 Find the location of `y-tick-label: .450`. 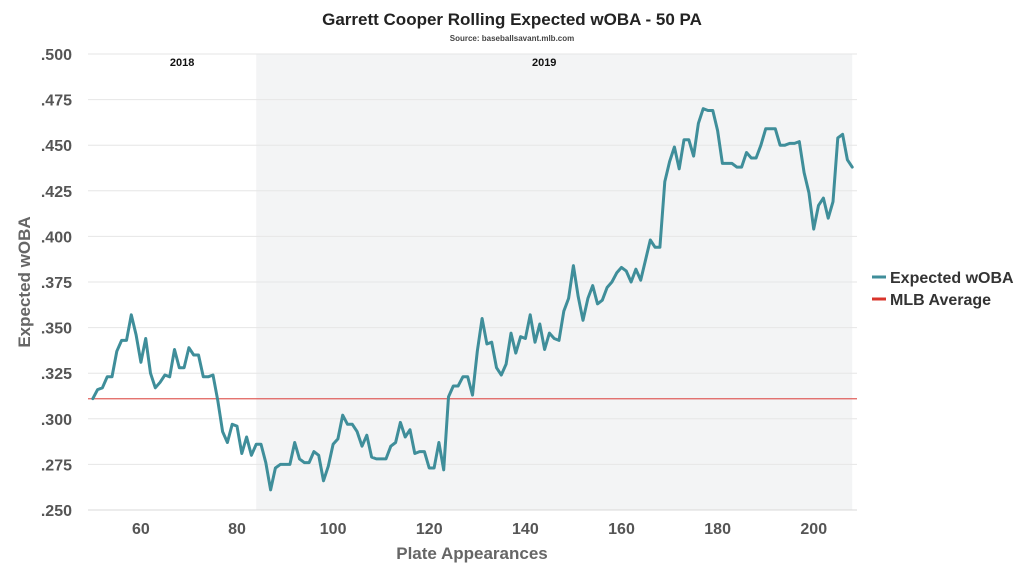

y-tick-label: .450 is located at coordinates (56, 146).